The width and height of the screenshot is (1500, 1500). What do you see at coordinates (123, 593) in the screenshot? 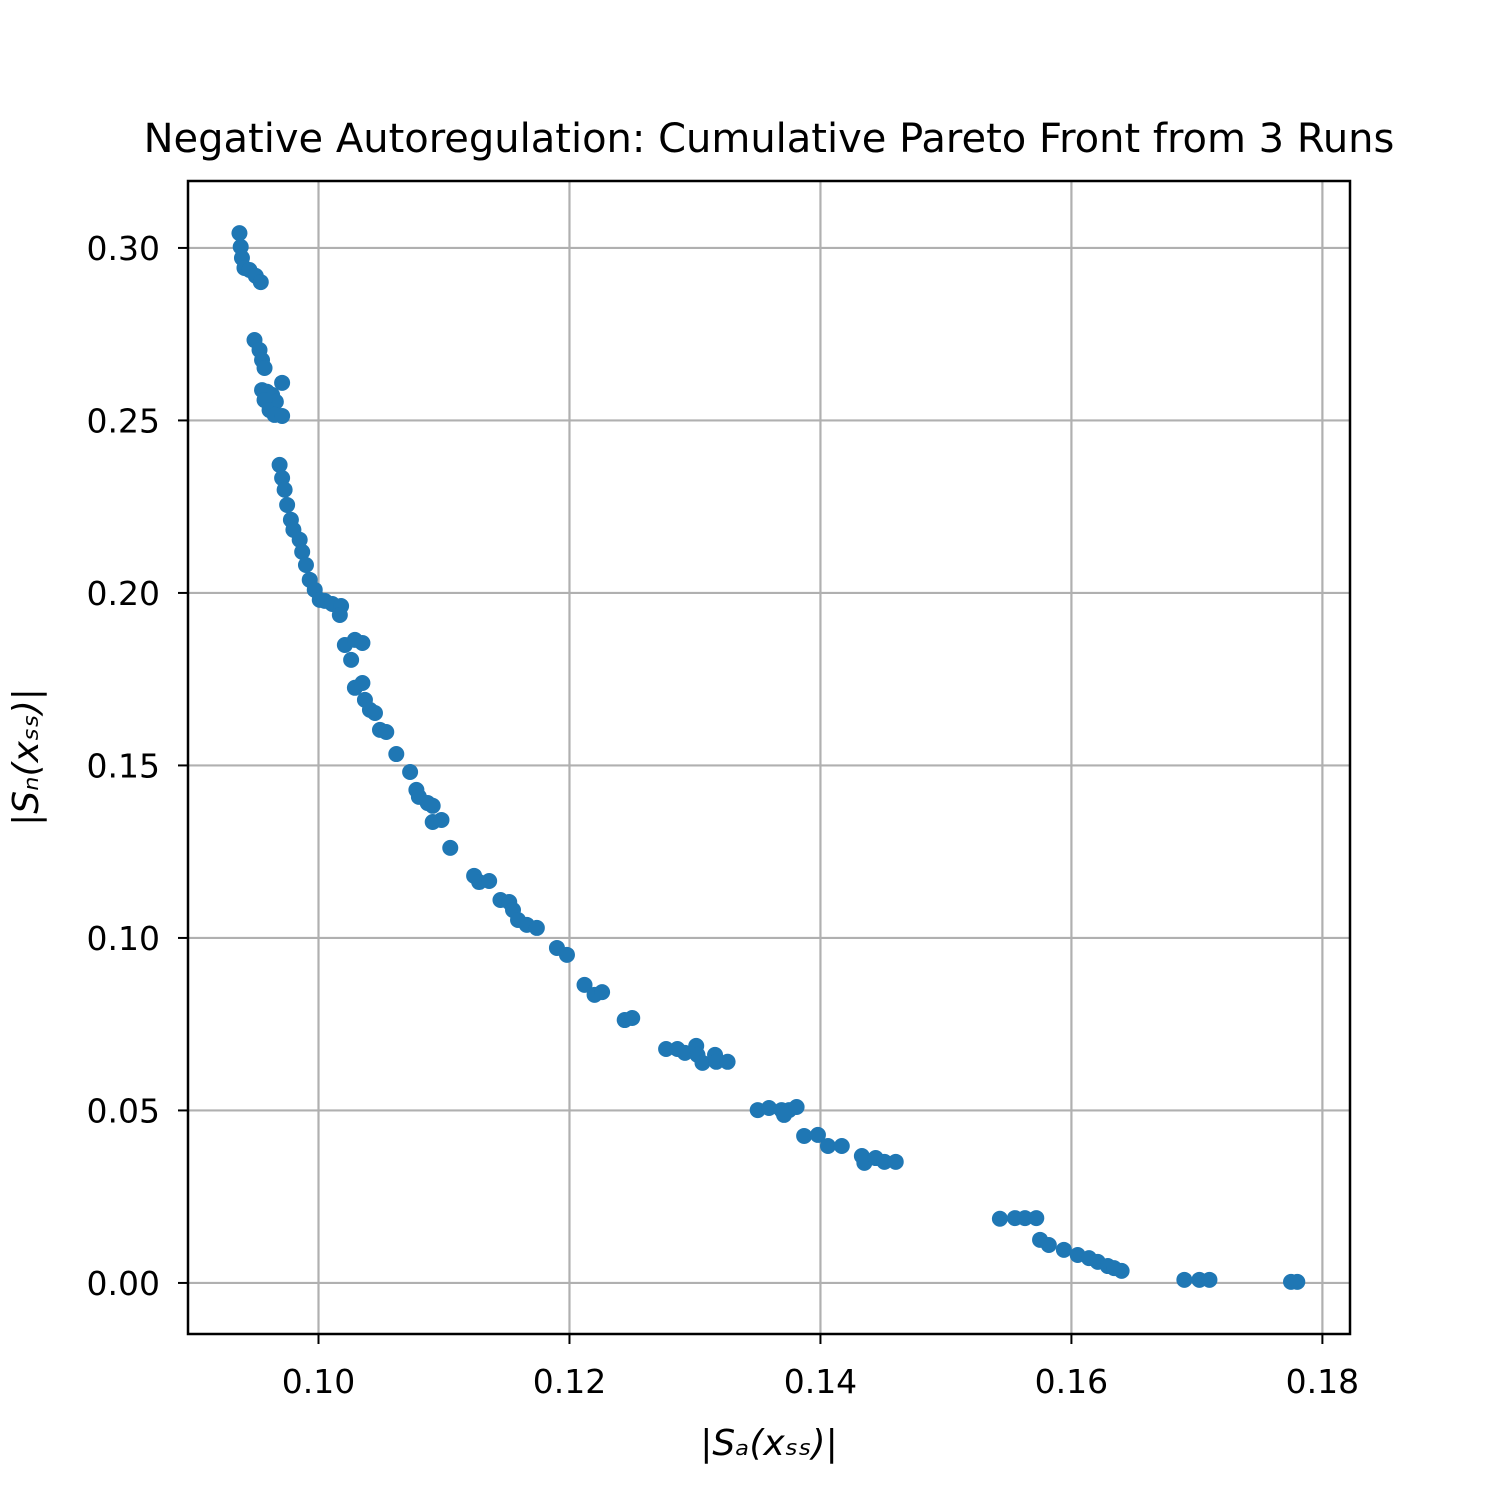
I see `y-tick-label: 0.20` at bounding box center [123, 593].